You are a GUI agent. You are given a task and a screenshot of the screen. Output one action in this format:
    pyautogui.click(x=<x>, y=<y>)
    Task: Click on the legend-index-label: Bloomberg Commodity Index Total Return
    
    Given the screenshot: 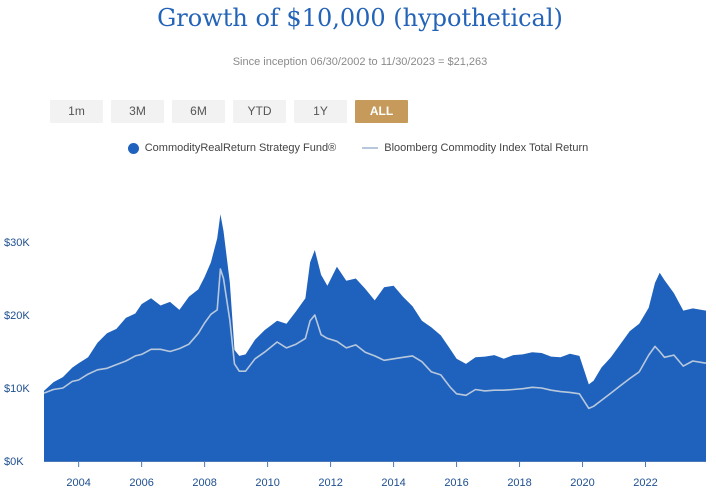 What is the action you would take?
    pyautogui.click(x=486, y=148)
    